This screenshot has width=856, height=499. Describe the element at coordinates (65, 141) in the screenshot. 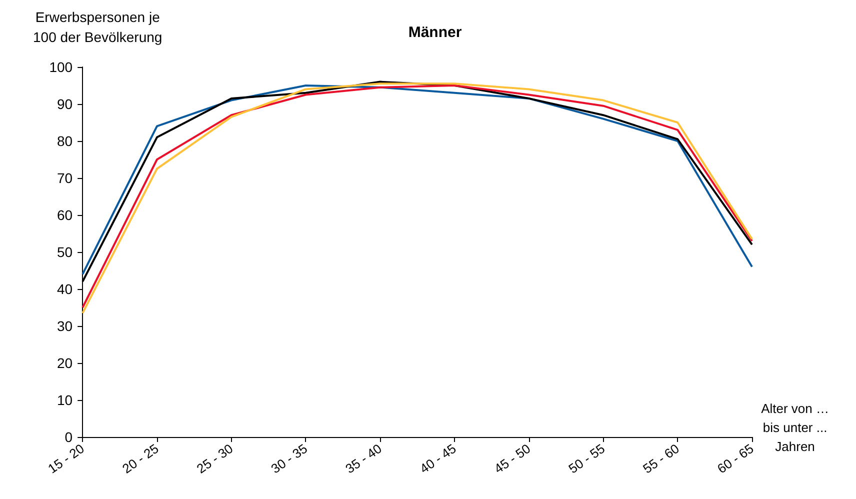

I see `y-tick-label: 80` at that location.